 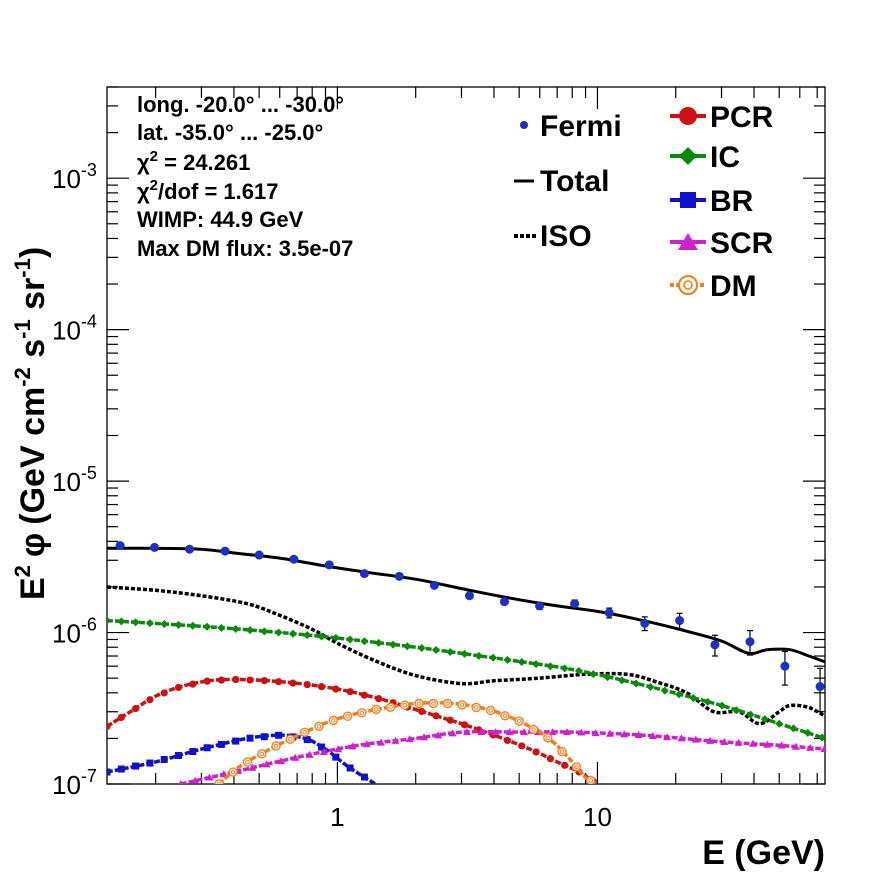 What do you see at coordinates (466, 605) in the screenshot?
I see `series-total` at bounding box center [466, 605].